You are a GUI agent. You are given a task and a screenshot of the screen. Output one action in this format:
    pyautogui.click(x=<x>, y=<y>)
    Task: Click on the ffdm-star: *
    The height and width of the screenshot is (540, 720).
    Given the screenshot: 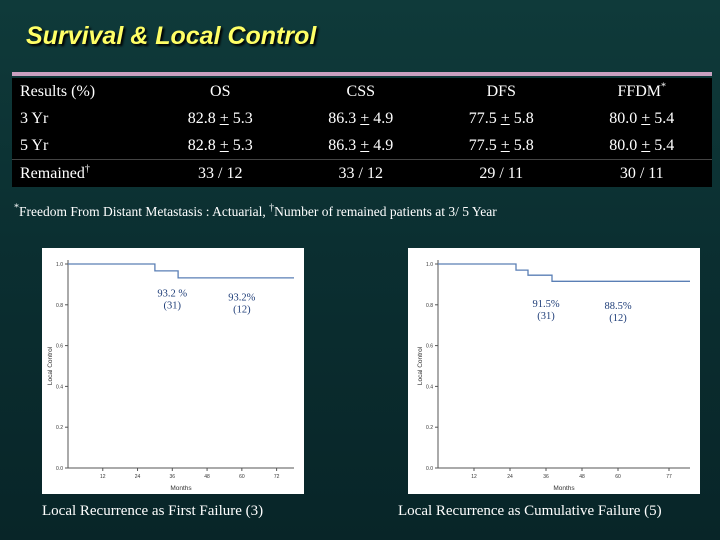 What is the action you would take?
    pyautogui.click(x=664, y=87)
    